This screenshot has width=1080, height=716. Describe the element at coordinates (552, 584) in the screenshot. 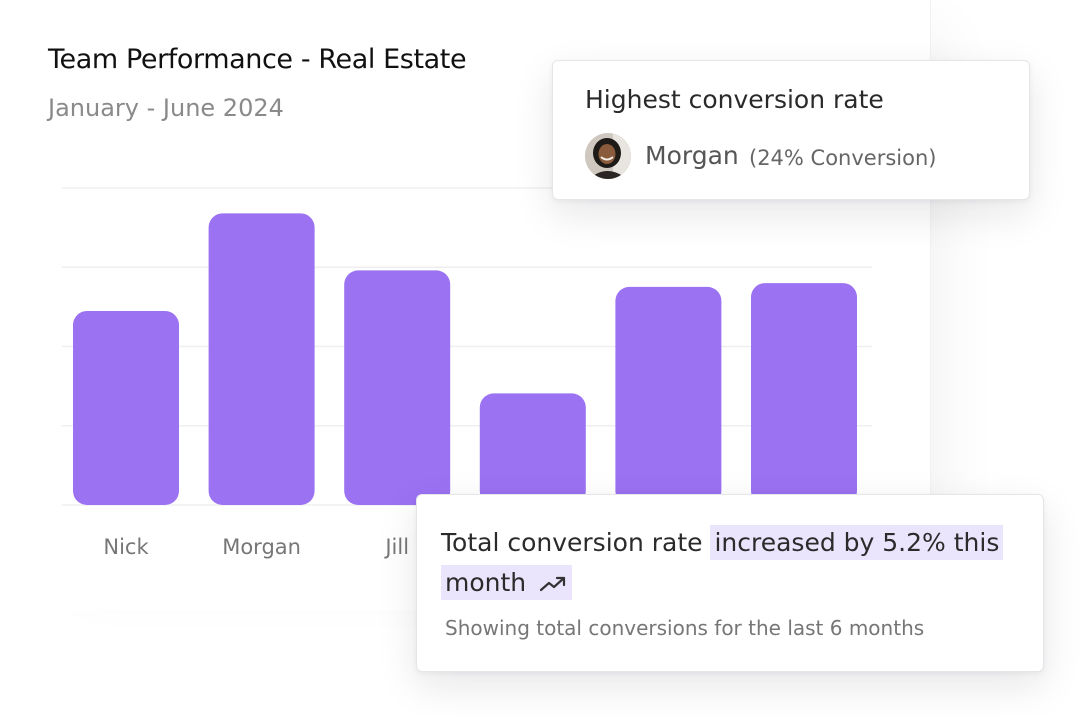

I see `trending-up-icon` at that location.